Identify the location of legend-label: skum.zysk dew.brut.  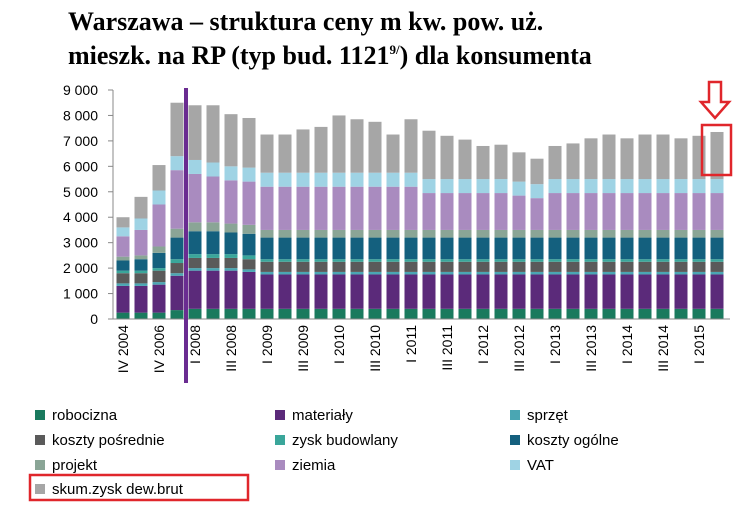
(118, 489).